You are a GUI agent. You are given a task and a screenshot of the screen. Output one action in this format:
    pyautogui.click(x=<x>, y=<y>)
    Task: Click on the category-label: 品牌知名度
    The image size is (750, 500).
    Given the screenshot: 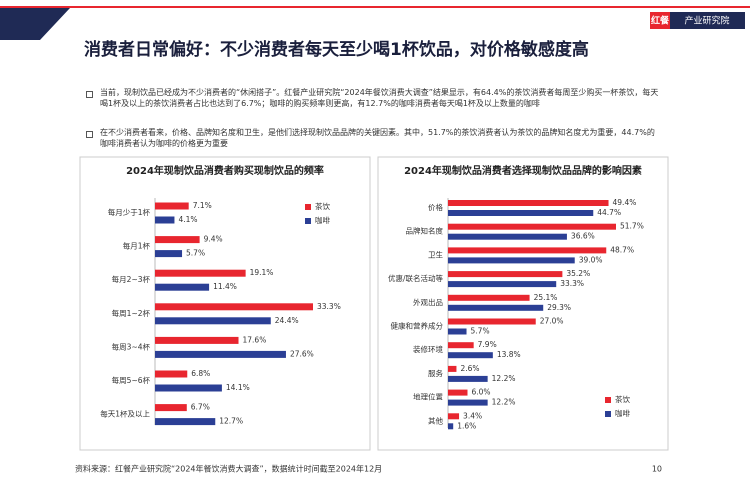 What is the action you would take?
    pyautogui.click(x=425, y=231)
    